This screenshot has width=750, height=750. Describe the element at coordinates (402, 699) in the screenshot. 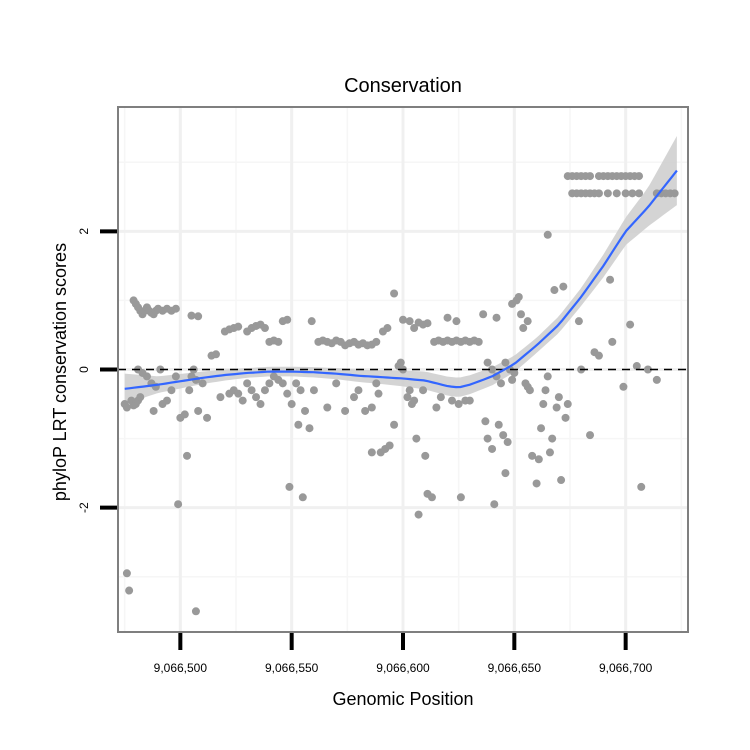

I see `x-axis-label: Genomic Position` at that location.